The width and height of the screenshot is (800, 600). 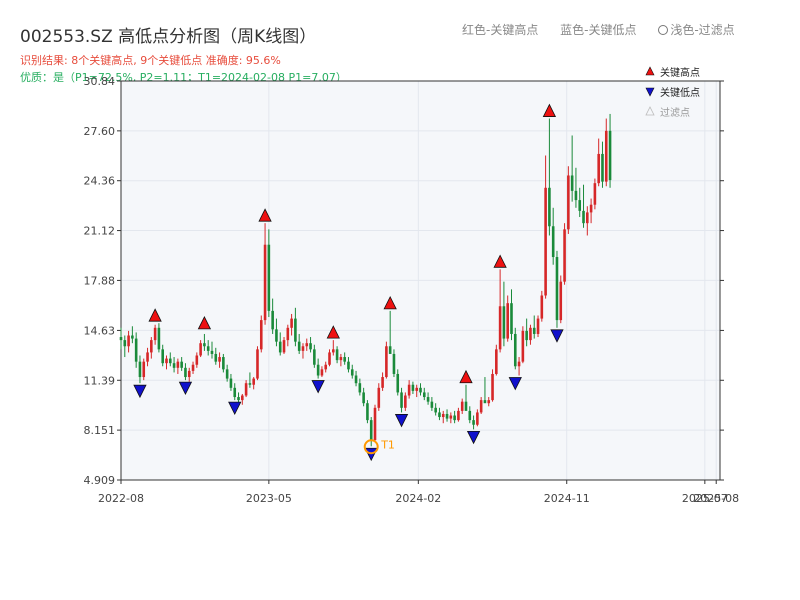 I want to click on y-tick-label: 24.36, so click(x=100, y=181).